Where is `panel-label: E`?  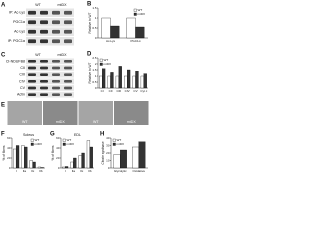 panel-label: E is located at coordinates (3, 106).